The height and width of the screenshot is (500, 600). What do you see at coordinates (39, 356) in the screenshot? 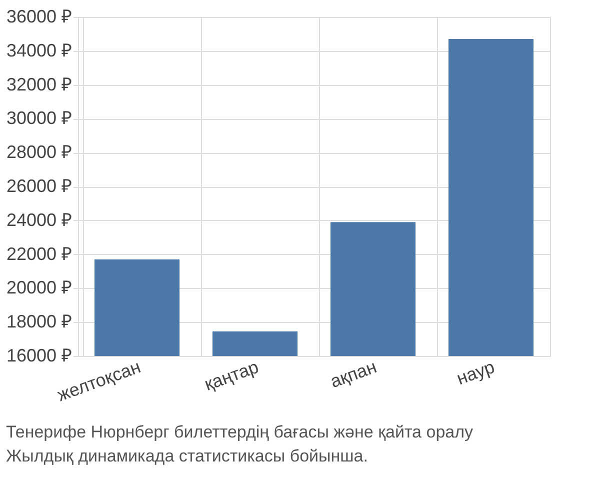
I see `y-tick-label: 16000 ₽` at bounding box center [39, 356].